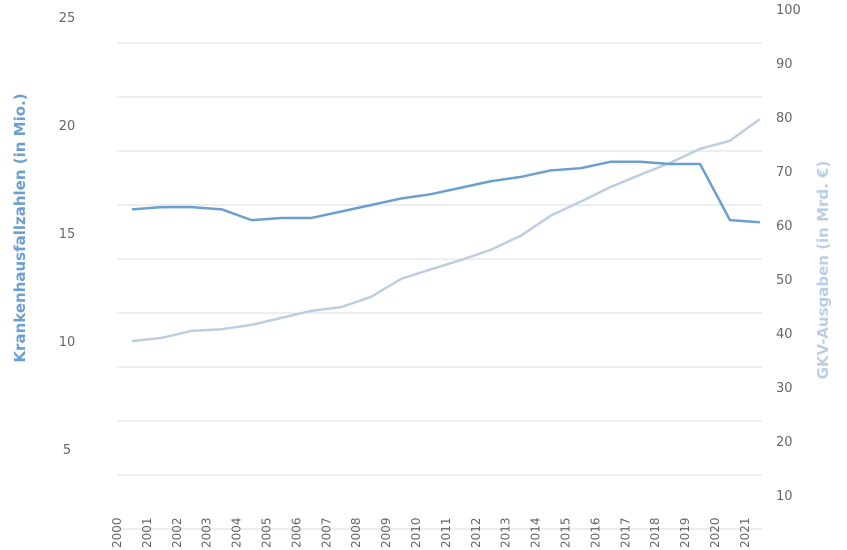 The width and height of the screenshot is (847, 550). What do you see at coordinates (715, 532) in the screenshot?
I see `x-tick-label: 2020` at bounding box center [715, 532].